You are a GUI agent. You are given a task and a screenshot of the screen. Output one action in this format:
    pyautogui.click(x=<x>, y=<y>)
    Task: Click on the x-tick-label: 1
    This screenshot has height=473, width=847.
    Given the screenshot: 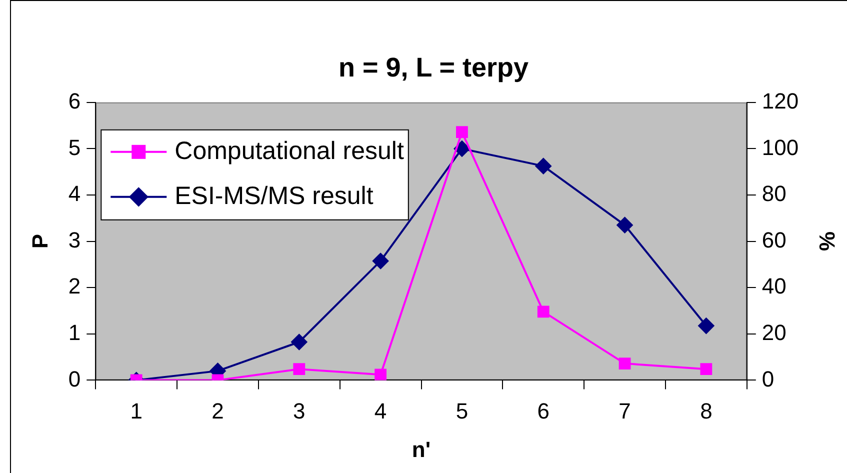 What is the action you would take?
    pyautogui.click(x=136, y=411)
    